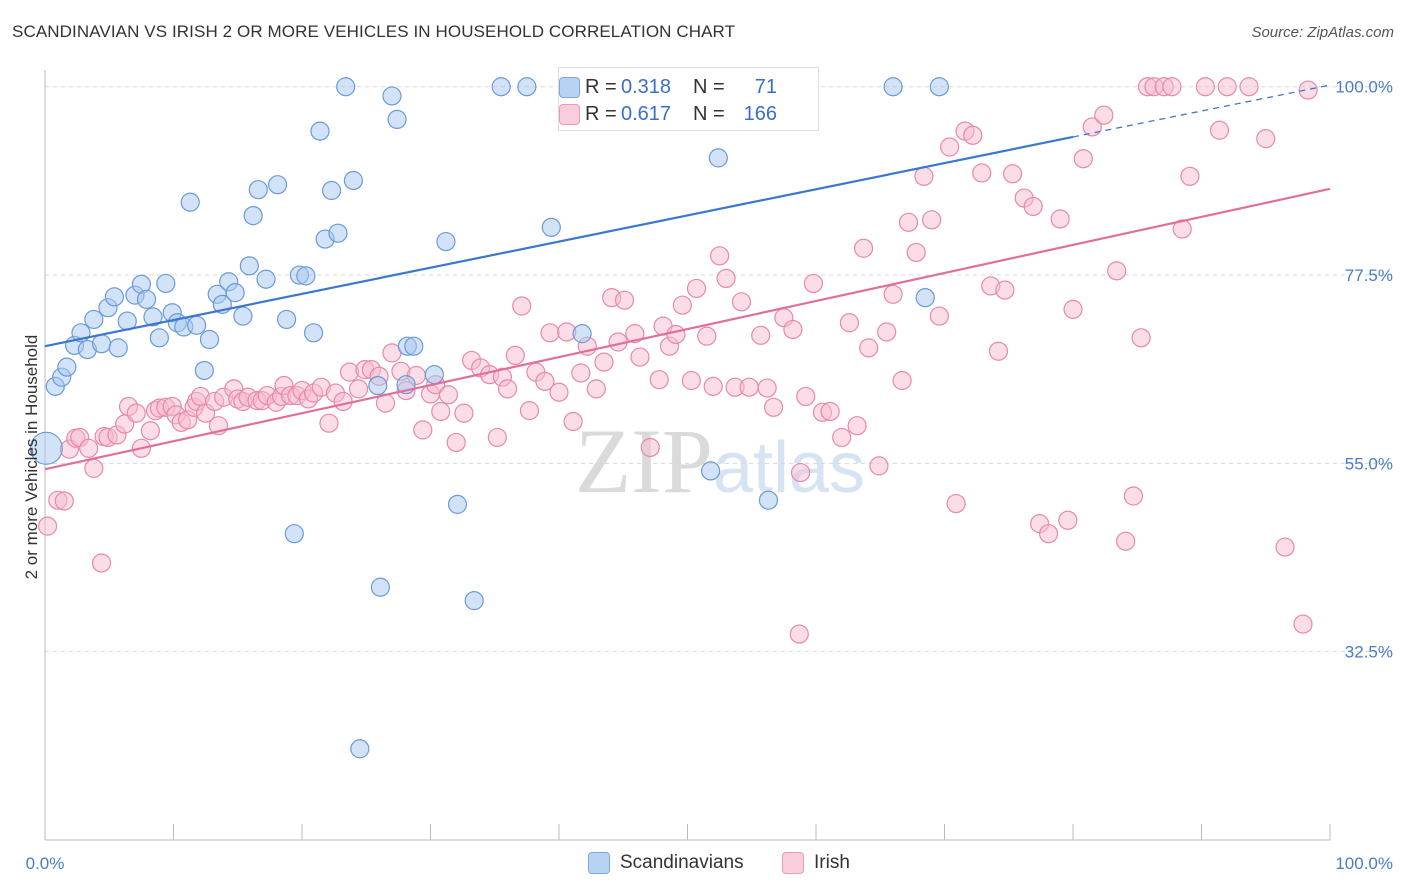 The width and height of the screenshot is (1406, 892). I want to click on legend-row-scandinavians: R = 0.318 N = 71, so click(668, 87).